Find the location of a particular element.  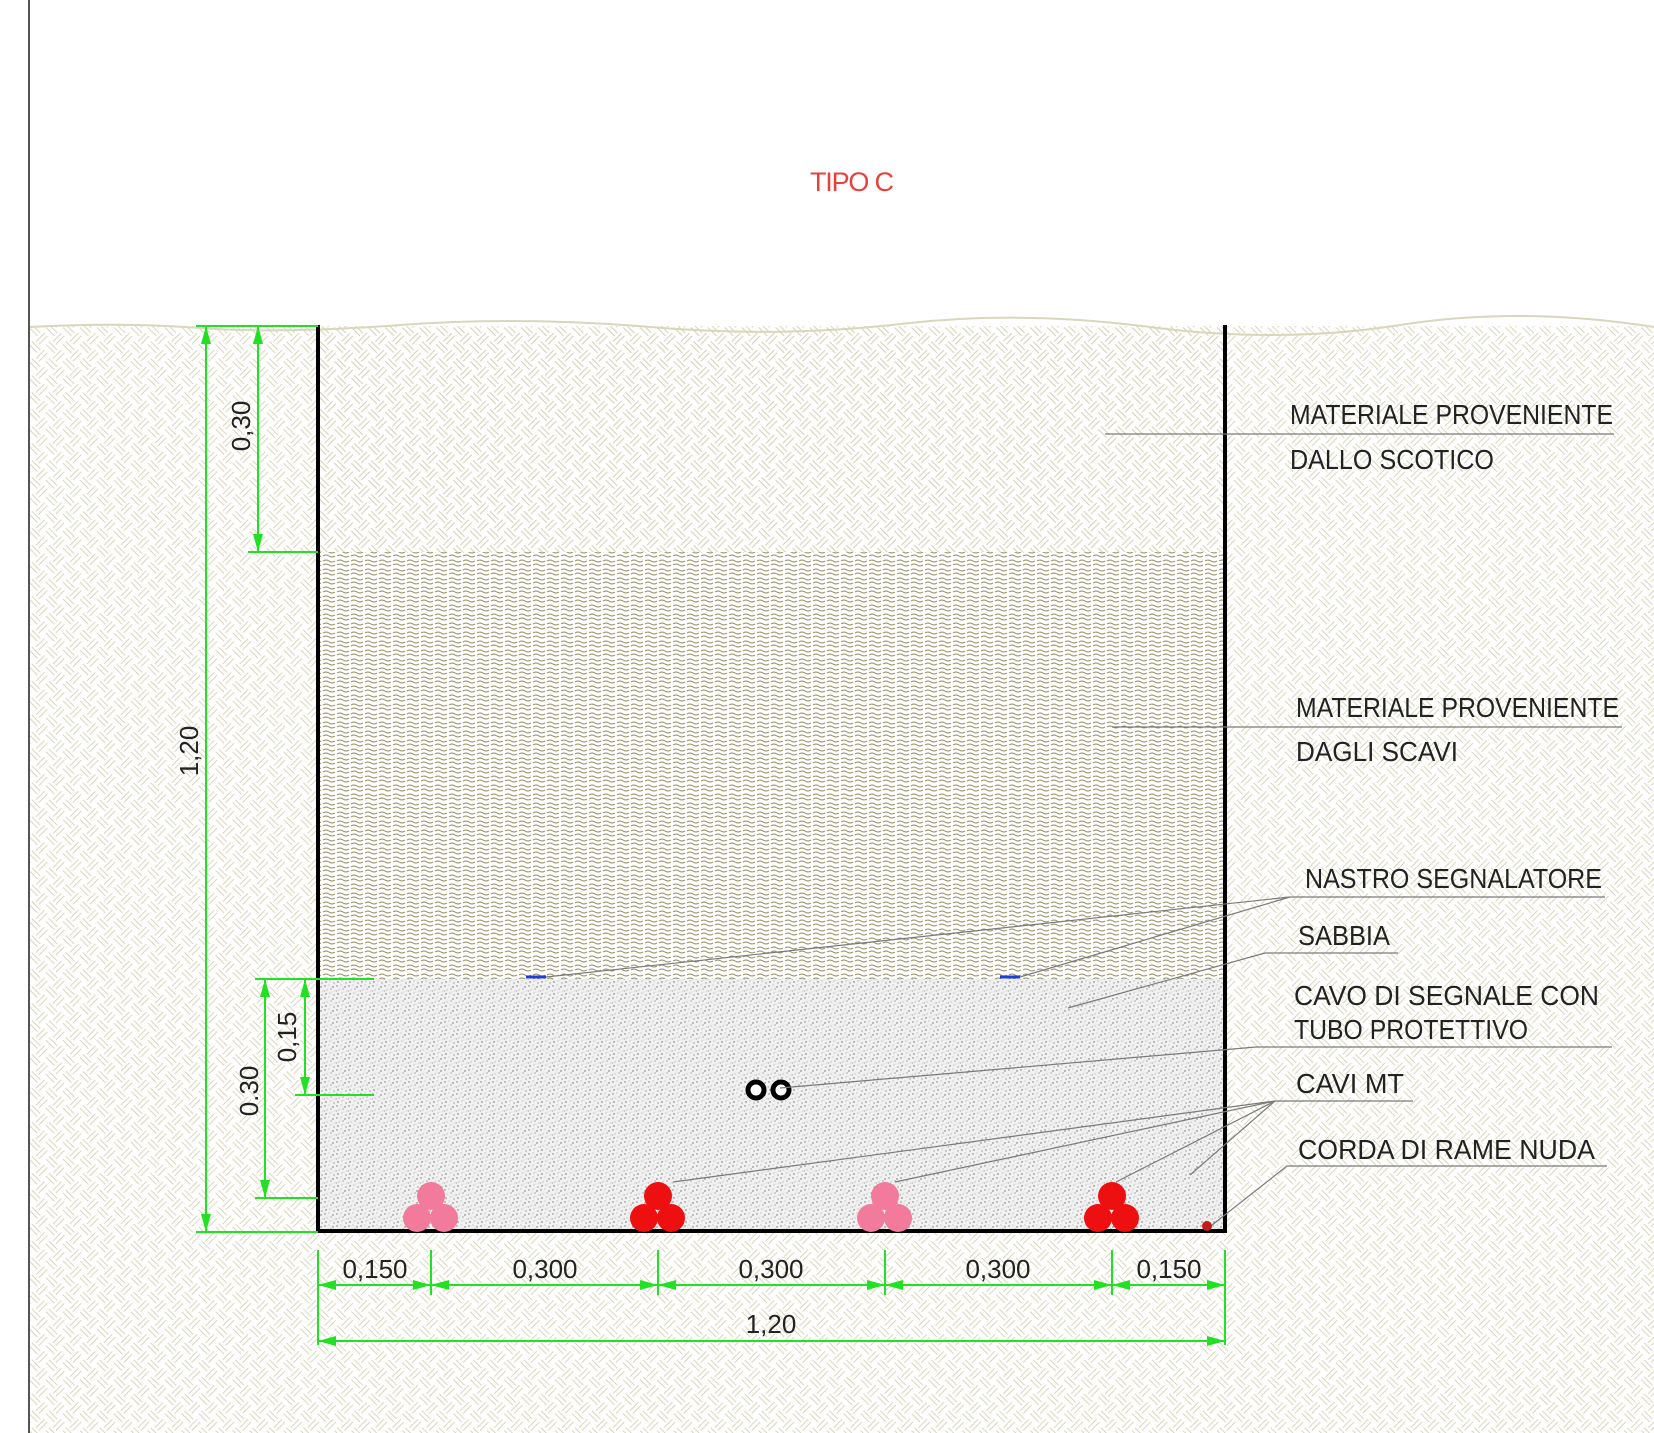

dim-v-topsoil: 0,30 is located at coordinates (241, 426).